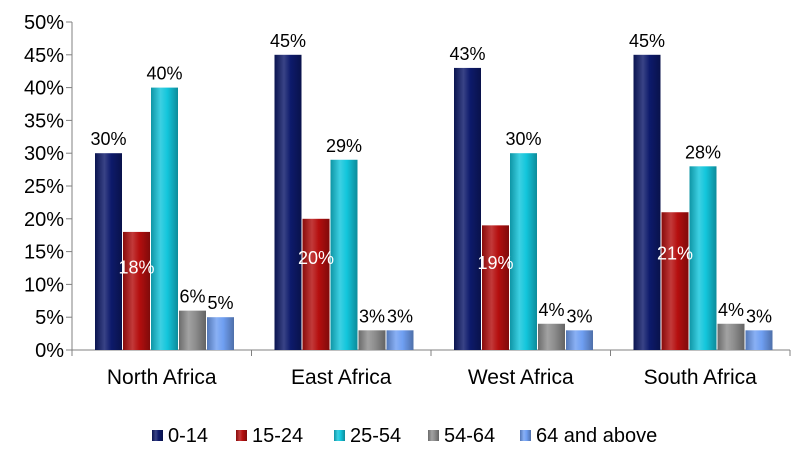 The width and height of the screenshot is (809, 467). Describe the element at coordinates (703, 152) in the screenshot. I see `data-label: 28%` at that location.